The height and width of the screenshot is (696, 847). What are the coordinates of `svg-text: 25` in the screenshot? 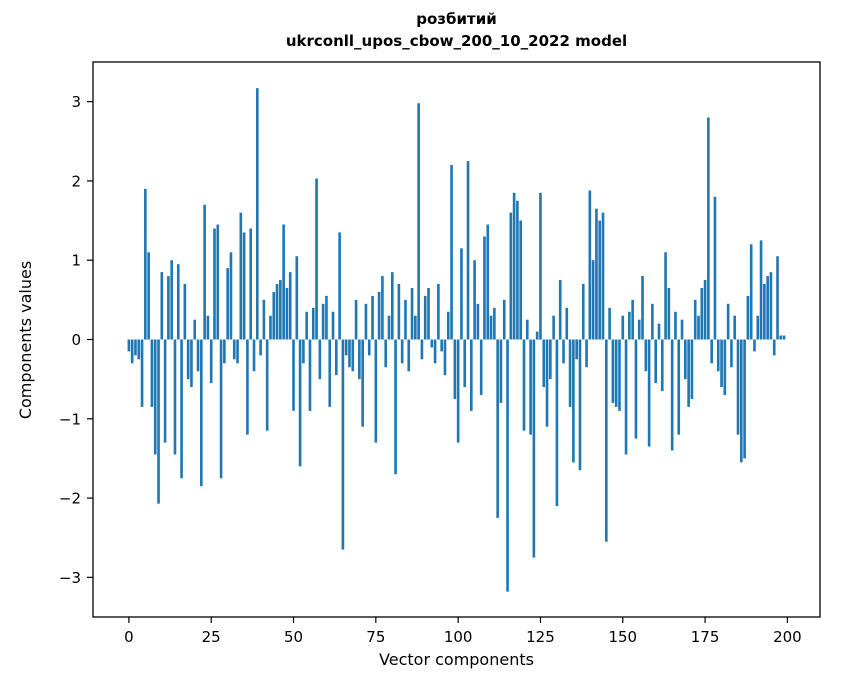 It's located at (211, 637).